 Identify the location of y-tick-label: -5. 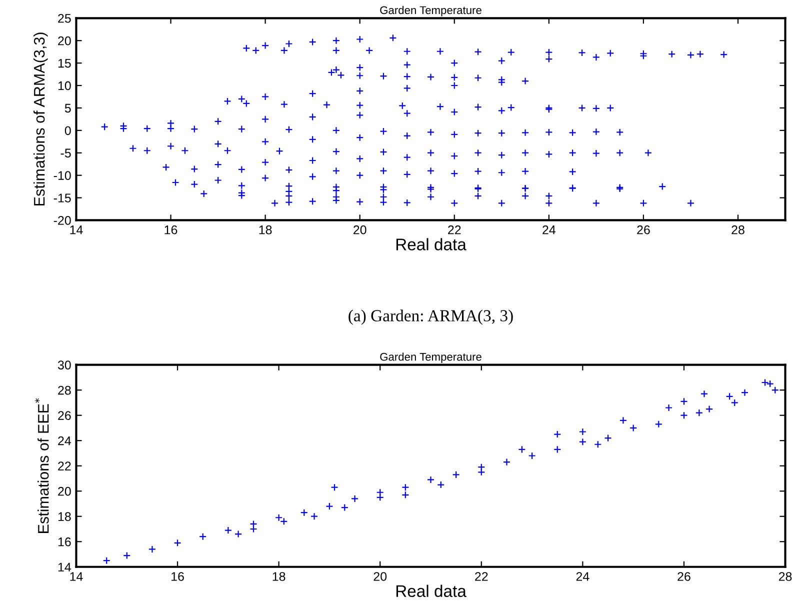
(65, 153).